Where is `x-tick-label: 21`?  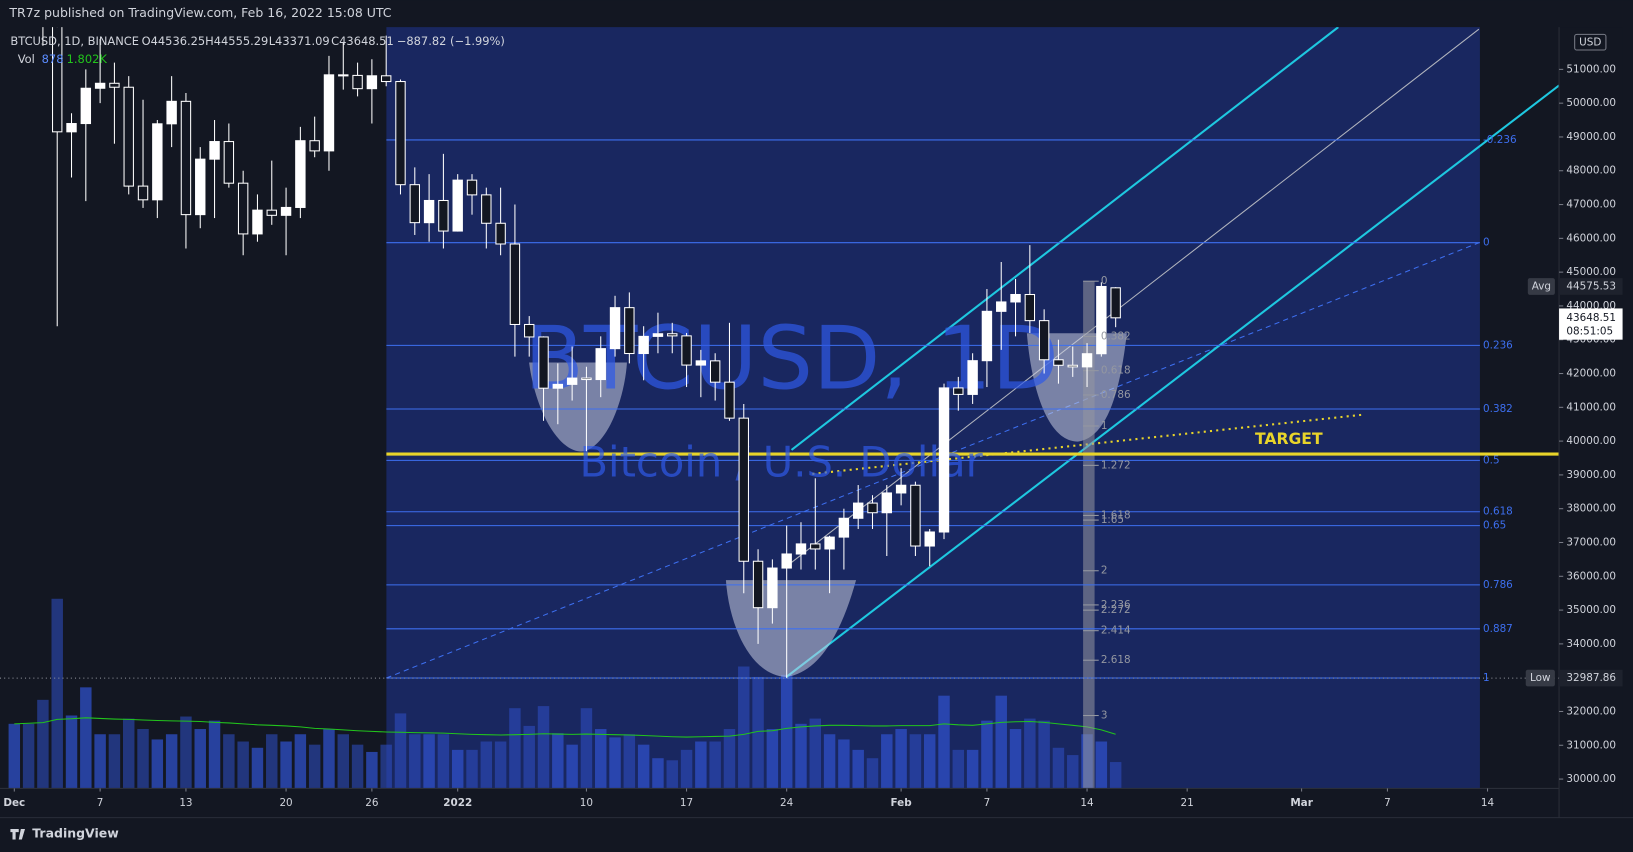 x-tick-label: 21 is located at coordinates (1187, 803).